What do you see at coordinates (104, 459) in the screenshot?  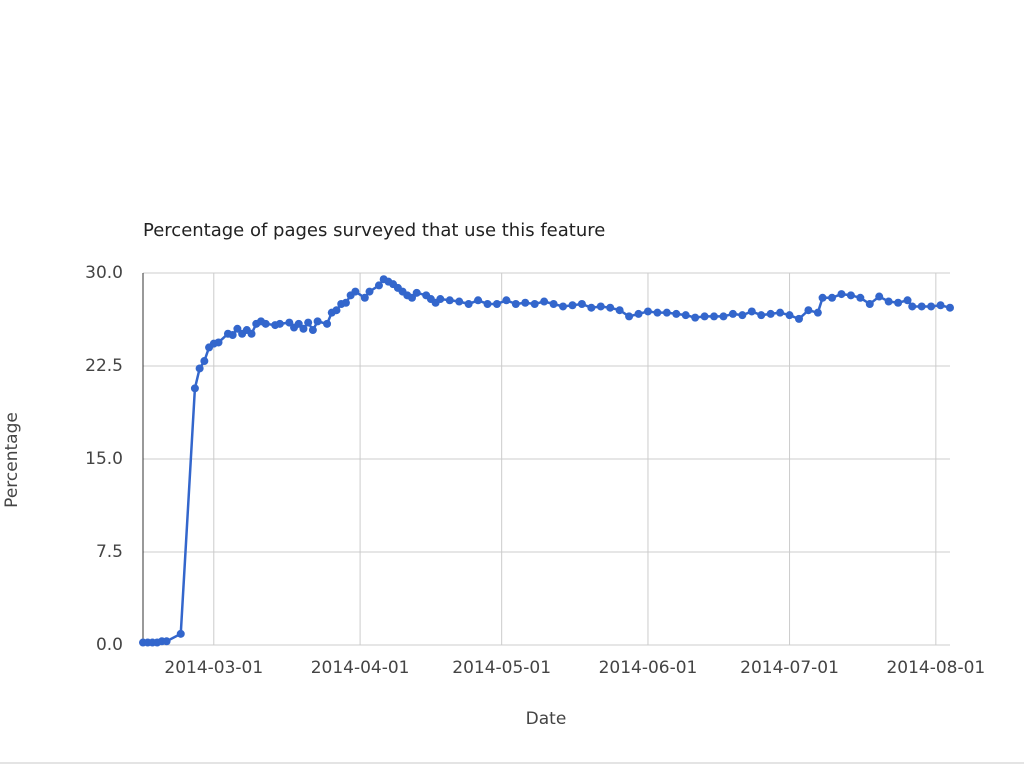 I see `y-tick-label: 15.0` at bounding box center [104, 459].